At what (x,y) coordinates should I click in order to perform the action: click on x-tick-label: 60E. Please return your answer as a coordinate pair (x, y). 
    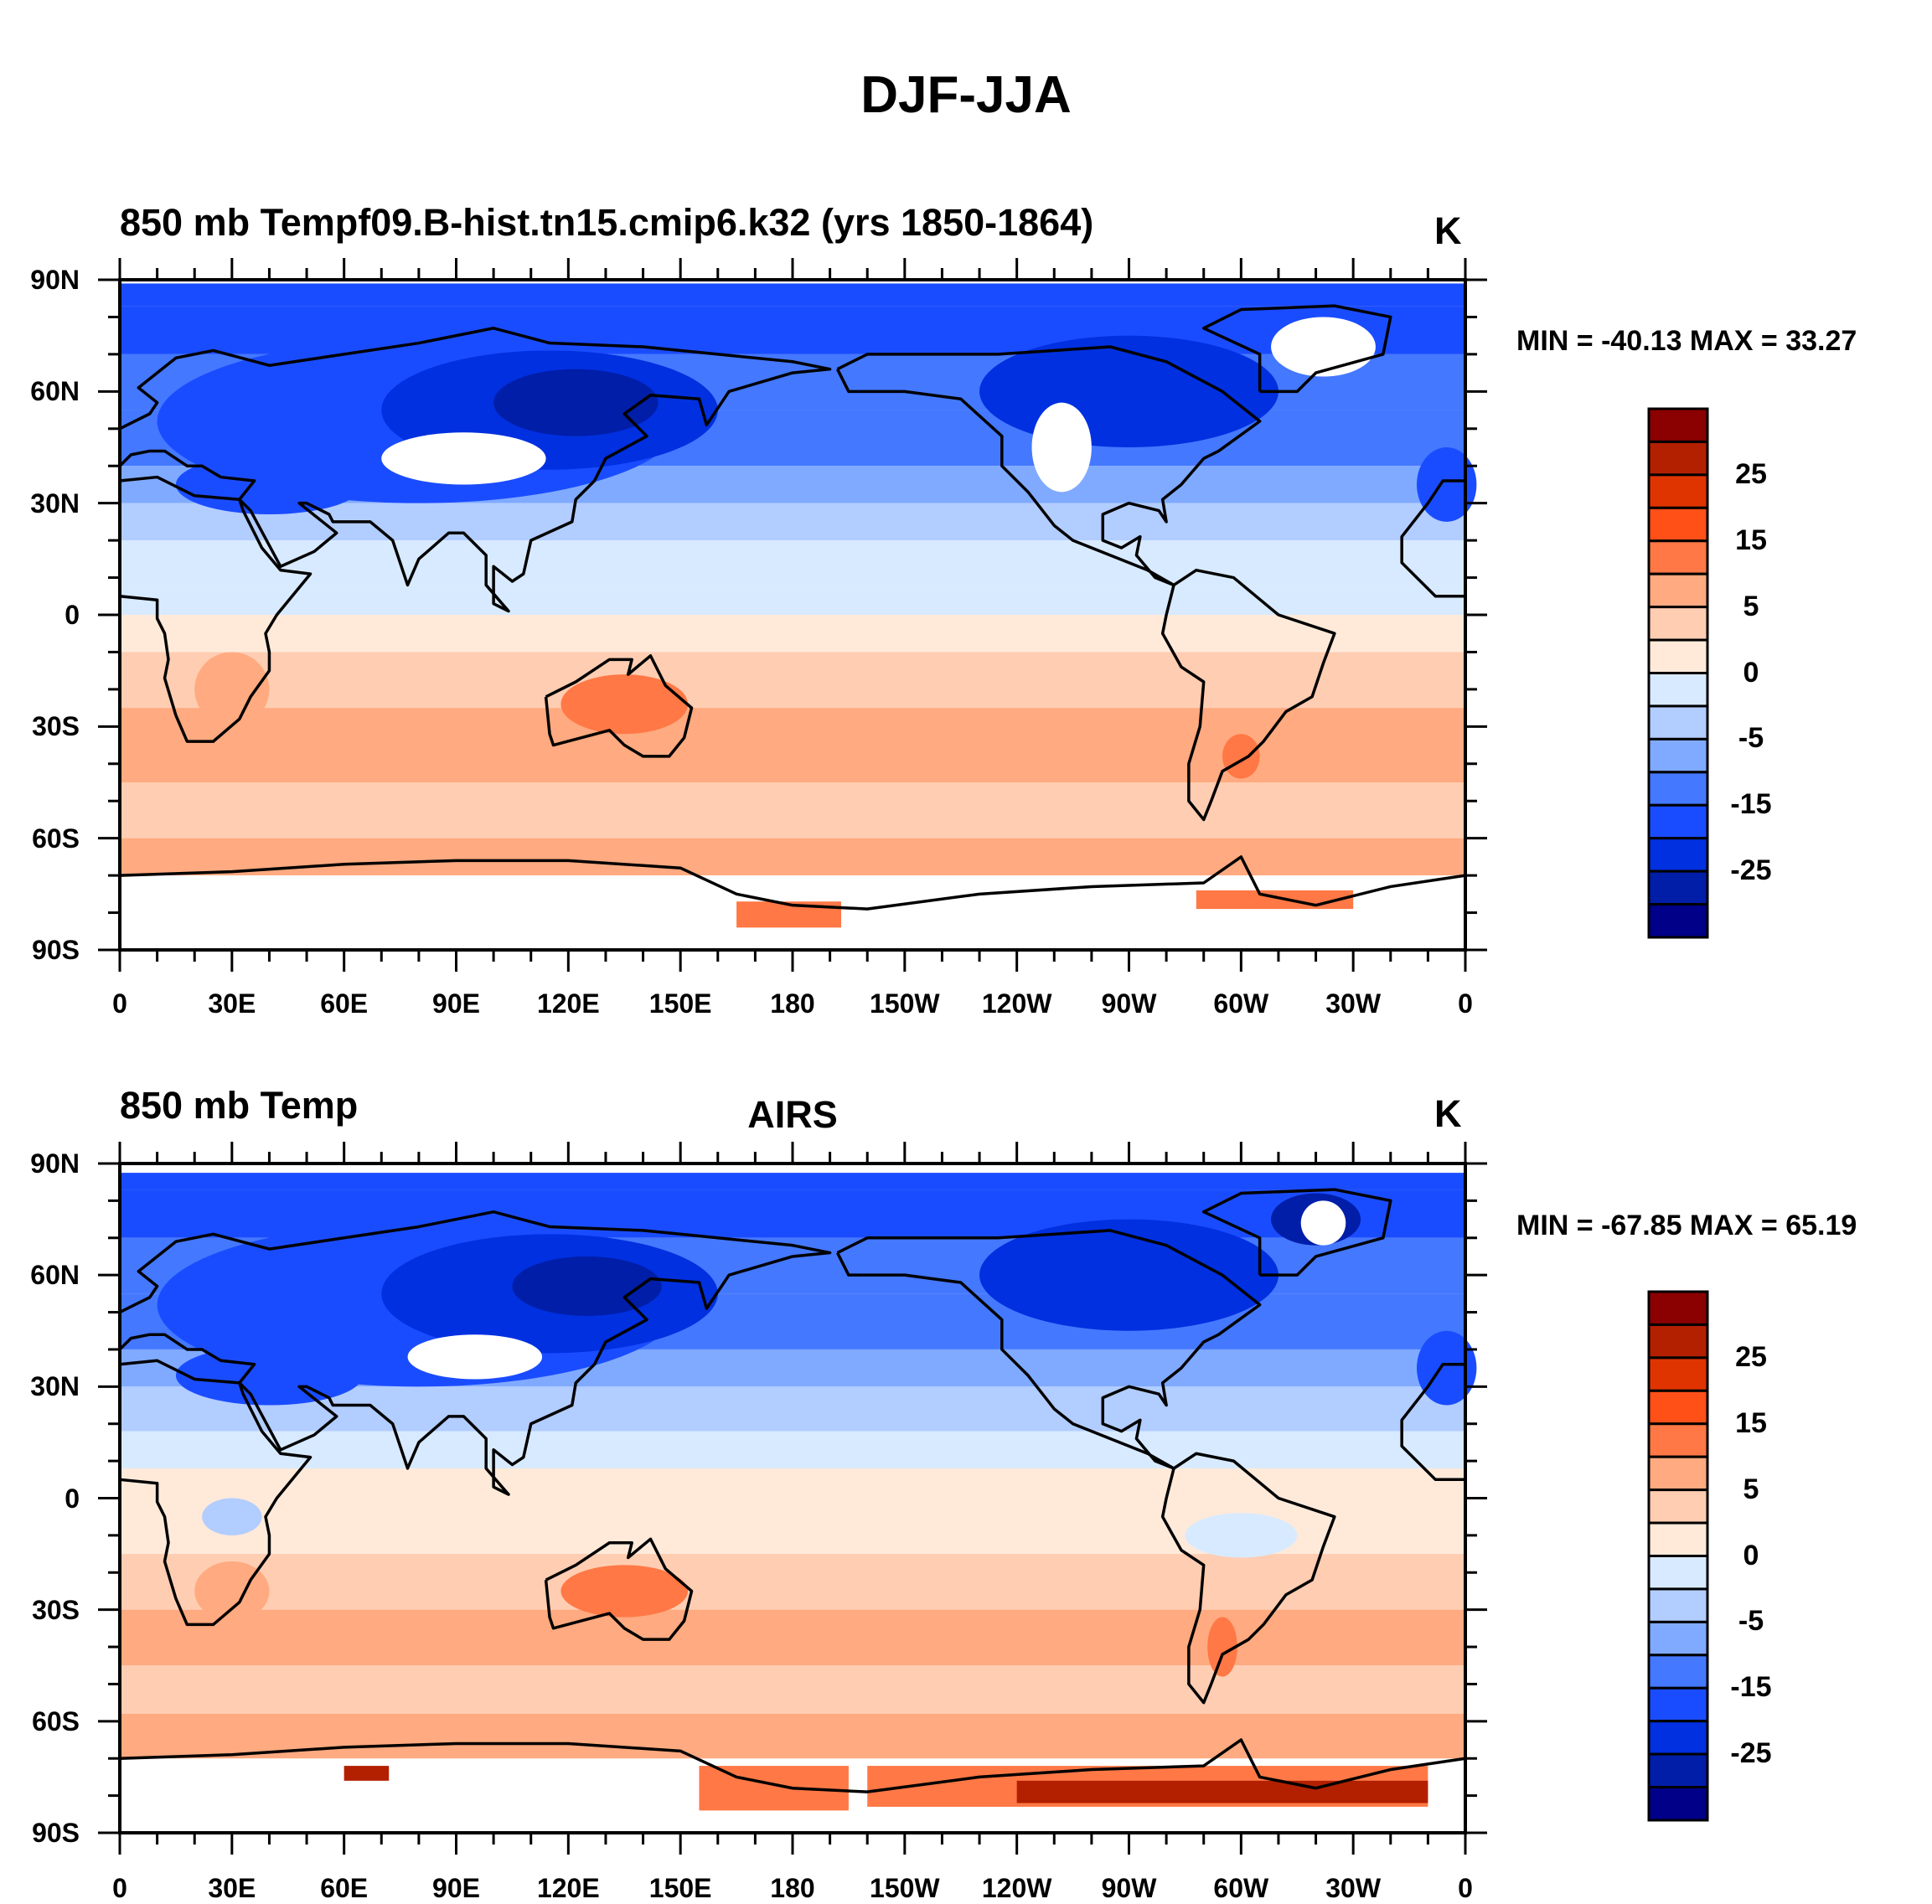
    Looking at the image, I should click on (344, 1004).